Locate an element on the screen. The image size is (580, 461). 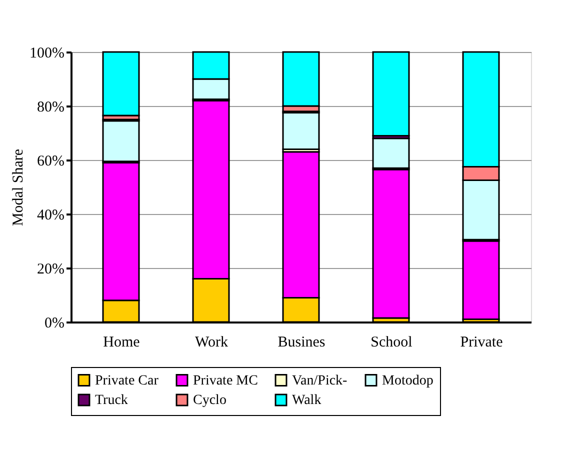
y-tick-label: 60% is located at coordinates (50, 162).